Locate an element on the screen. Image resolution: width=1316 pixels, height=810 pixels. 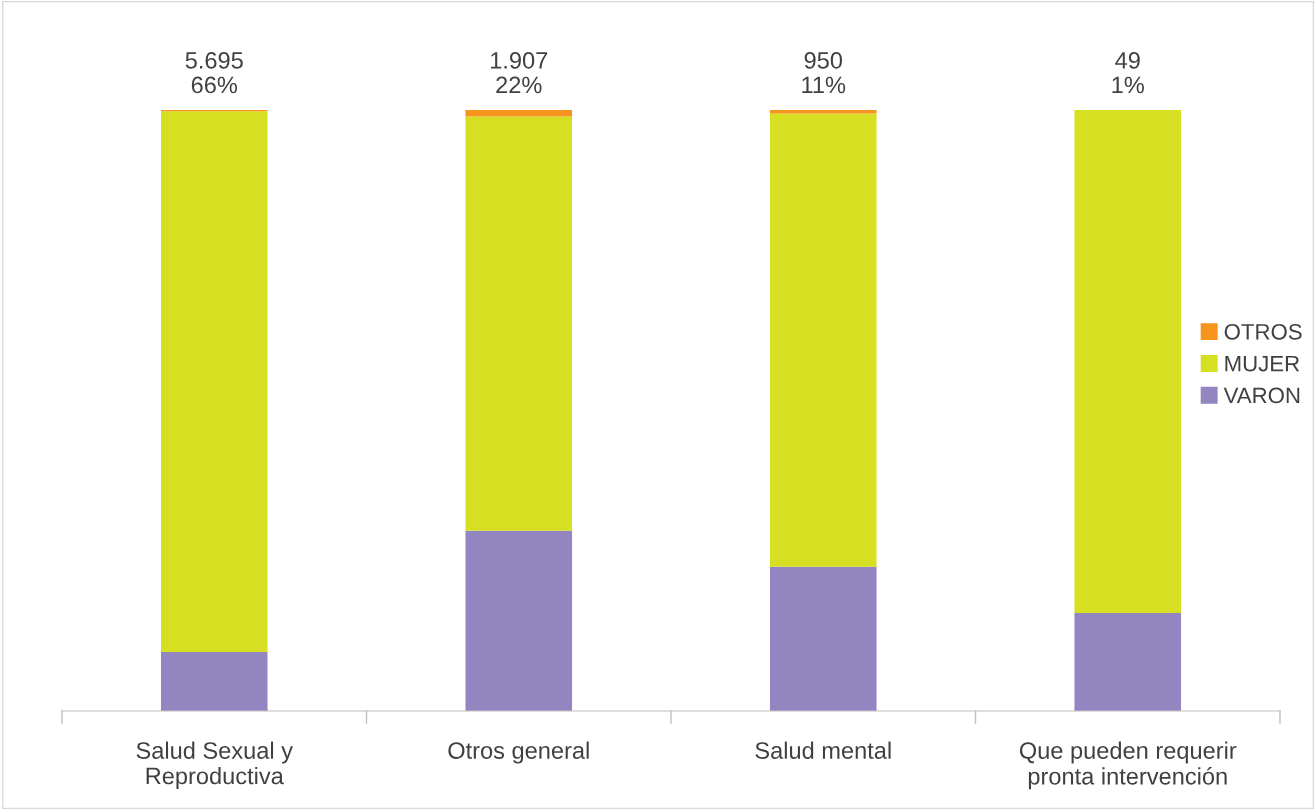
legend-label: OTROS is located at coordinates (1263, 331).